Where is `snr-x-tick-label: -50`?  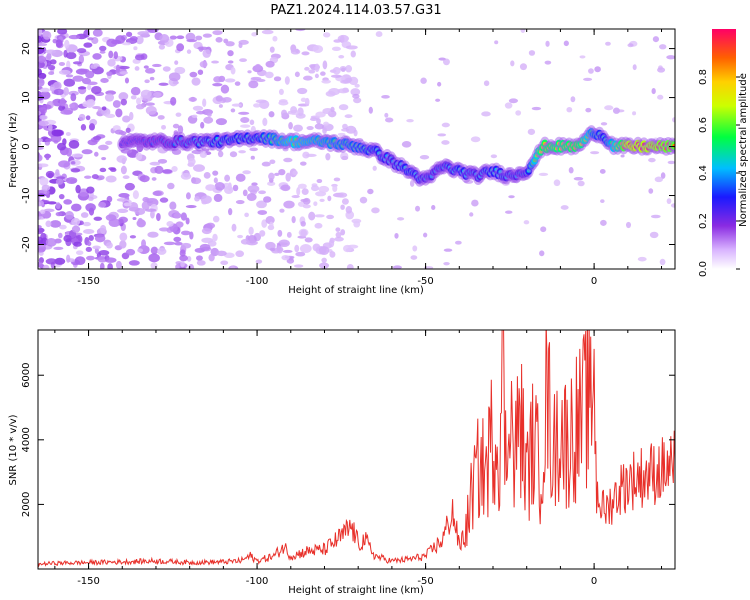
snr-x-tick-label: -50 is located at coordinates (425, 581).